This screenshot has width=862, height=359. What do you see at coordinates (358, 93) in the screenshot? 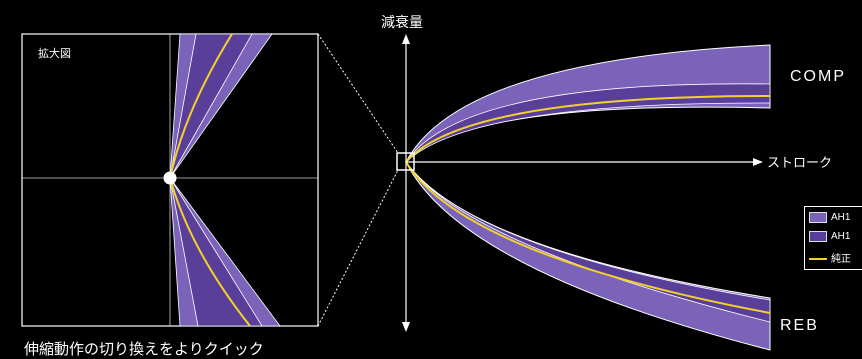
I see `zoom-connector-top` at bounding box center [358, 93].